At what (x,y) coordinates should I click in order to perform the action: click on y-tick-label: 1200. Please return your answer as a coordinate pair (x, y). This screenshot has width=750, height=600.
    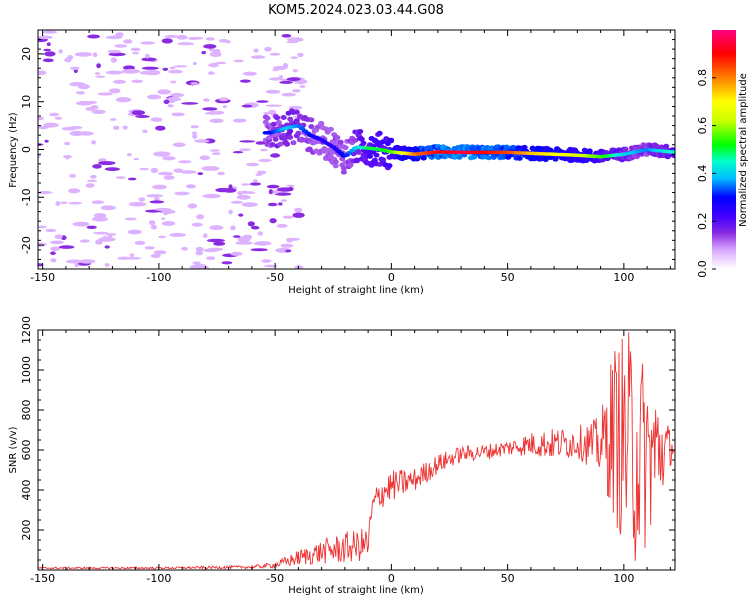
    Looking at the image, I should click on (26, 330).